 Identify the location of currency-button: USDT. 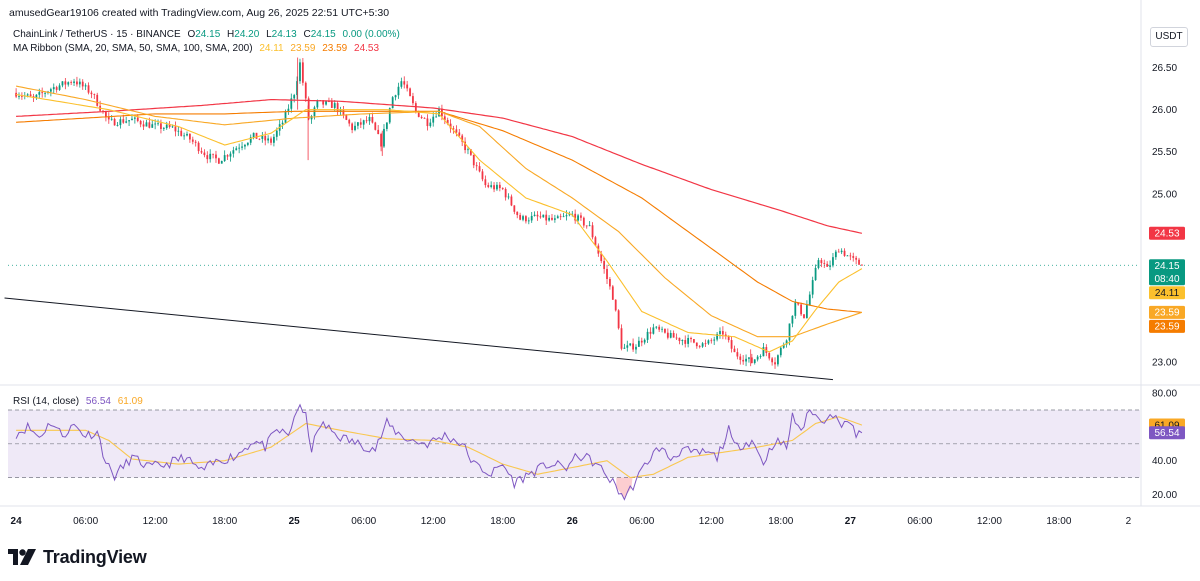
(1169, 37).